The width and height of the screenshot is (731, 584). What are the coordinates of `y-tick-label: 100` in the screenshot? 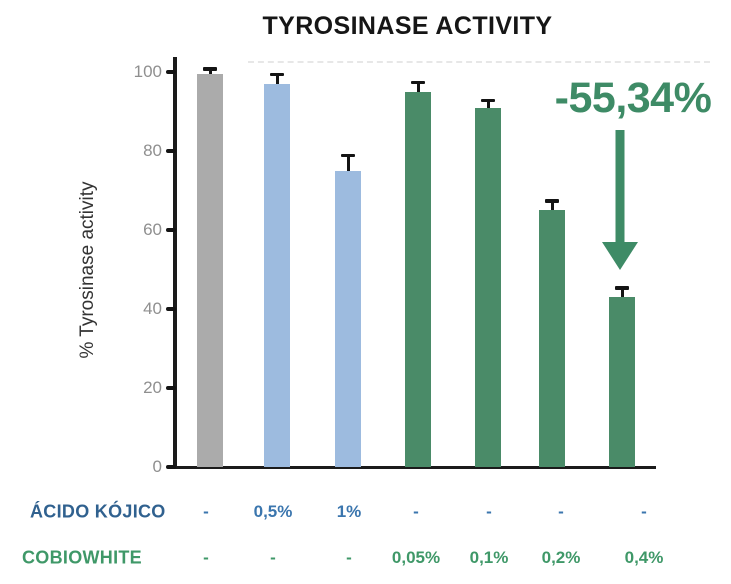 It's located at (147, 71).